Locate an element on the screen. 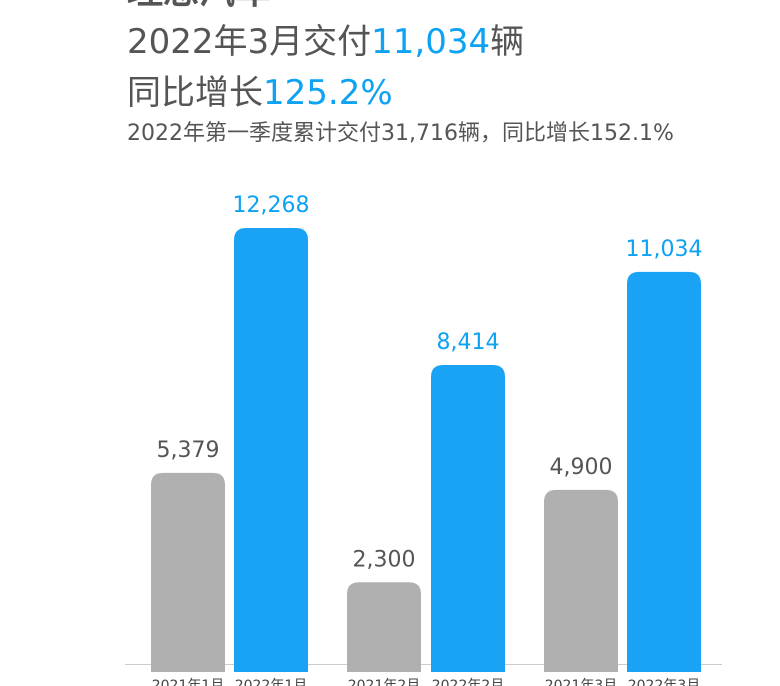 The width and height of the screenshot is (780, 686). headline-deliveries-suffix: 辆 is located at coordinates (507, 42).